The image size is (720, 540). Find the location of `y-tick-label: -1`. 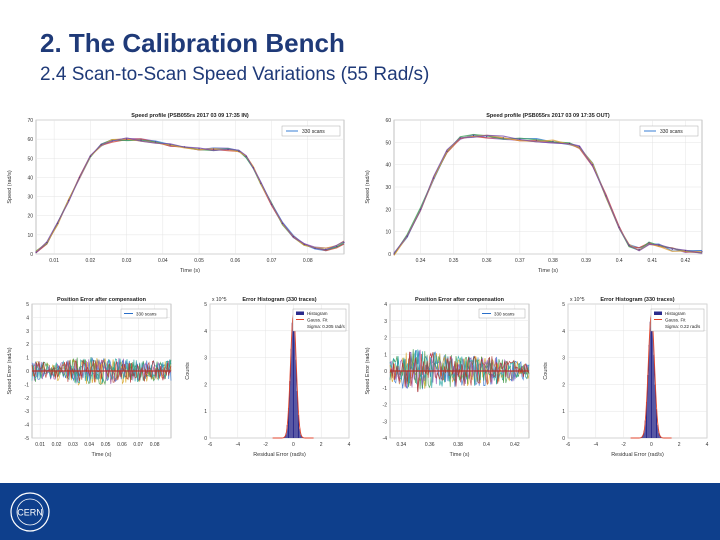

y-tick-label: -1 is located at coordinates (27, 385).